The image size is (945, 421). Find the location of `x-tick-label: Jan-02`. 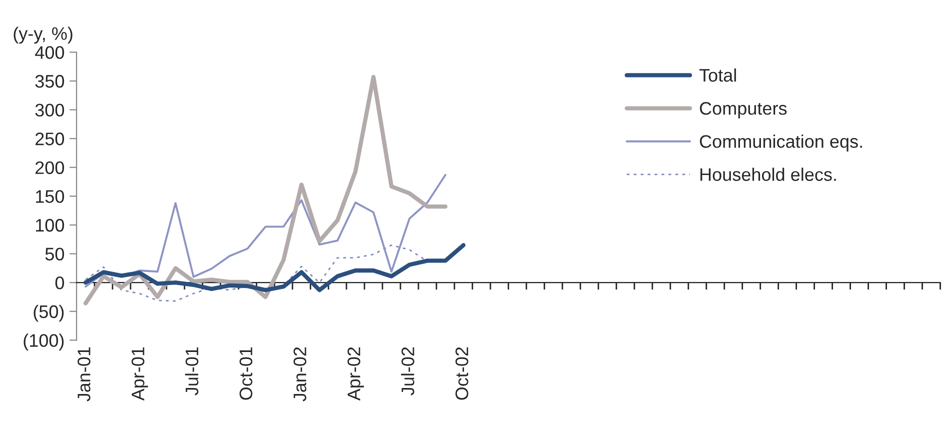

x-tick-label: Jan-02 is located at coordinates (300, 374).